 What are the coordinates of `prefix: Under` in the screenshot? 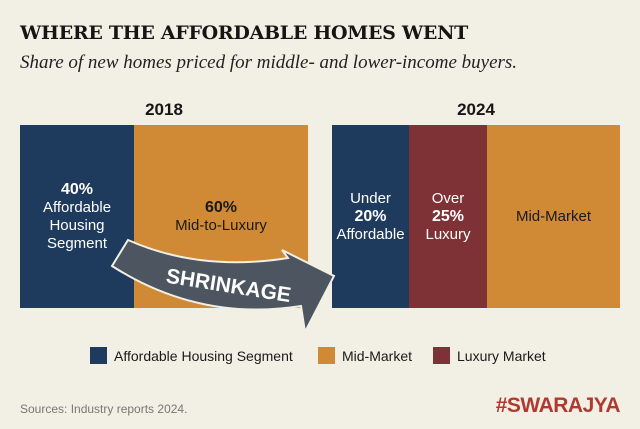 It's located at (370, 198).